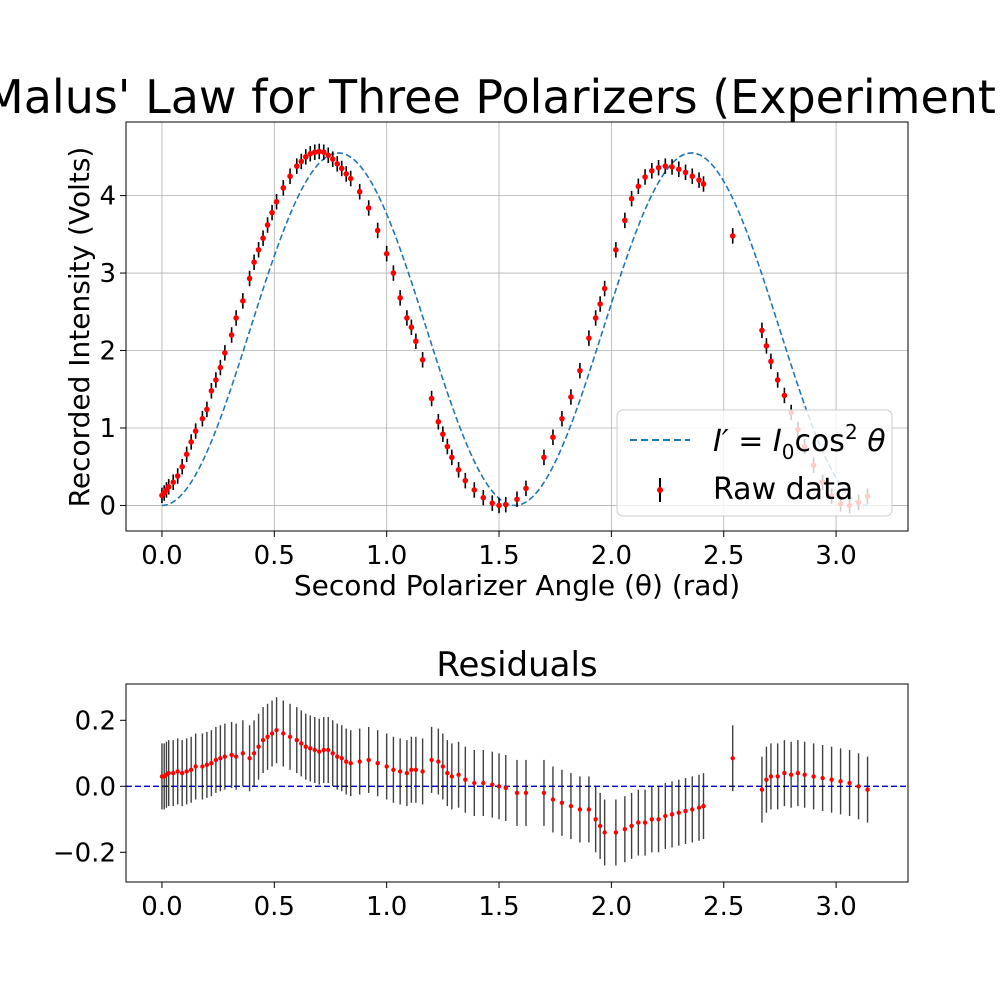 The height and width of the screenshot is (1008, 1008). What do you see at coordinates (107, 352) in the screenshot?
I see `y-tick-label: 2` at bounding box center [107, 352].